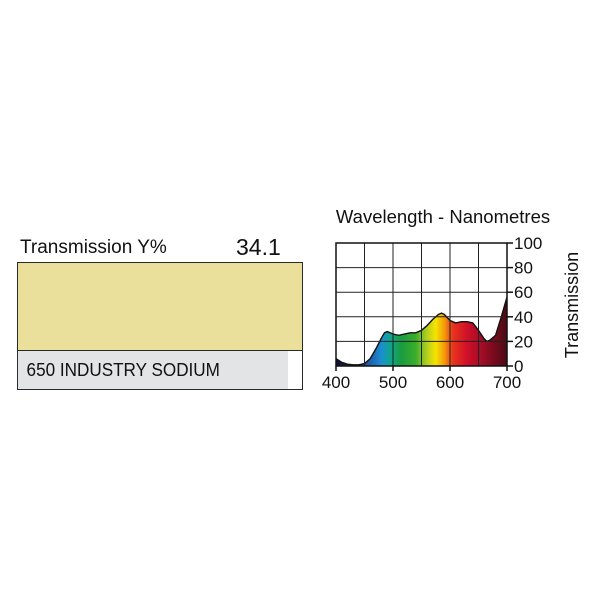 The width and height of the screenshot is (600, 600). Describe the element at coordinates (528, 243) in the screenshot. I see `y-tick-label: 100` at that location.